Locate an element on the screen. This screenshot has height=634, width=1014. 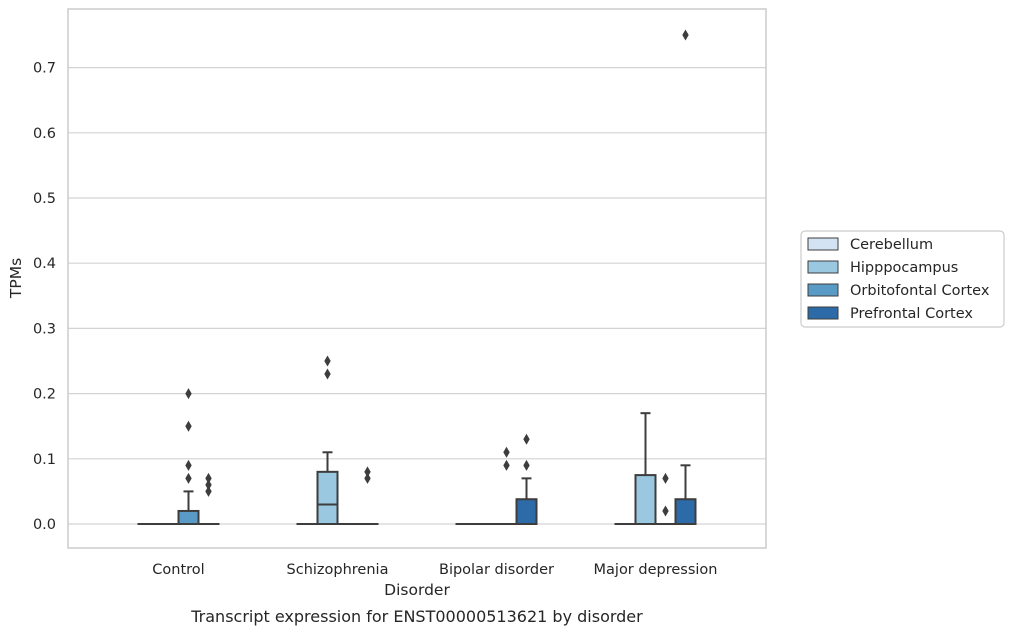
x-tick-label: Control is located at coordinates (178, 570).